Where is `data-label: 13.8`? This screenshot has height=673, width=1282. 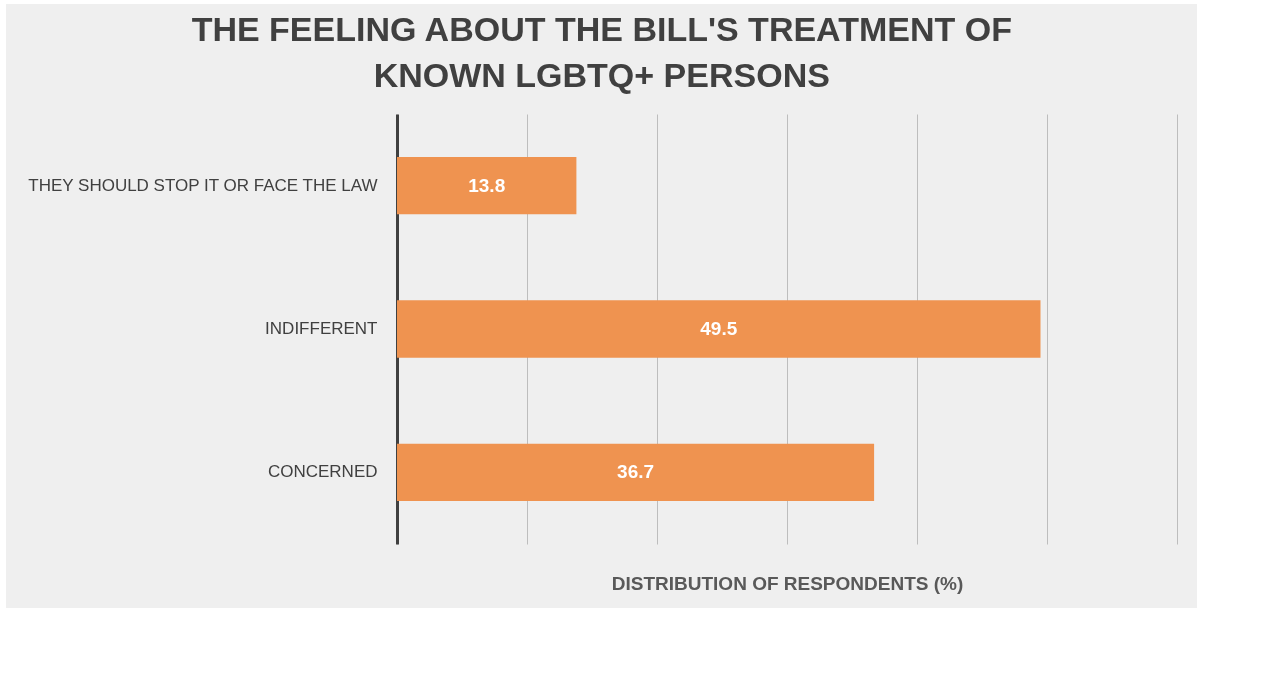 data-label: 13.8 is located at coordinates (487, 185).